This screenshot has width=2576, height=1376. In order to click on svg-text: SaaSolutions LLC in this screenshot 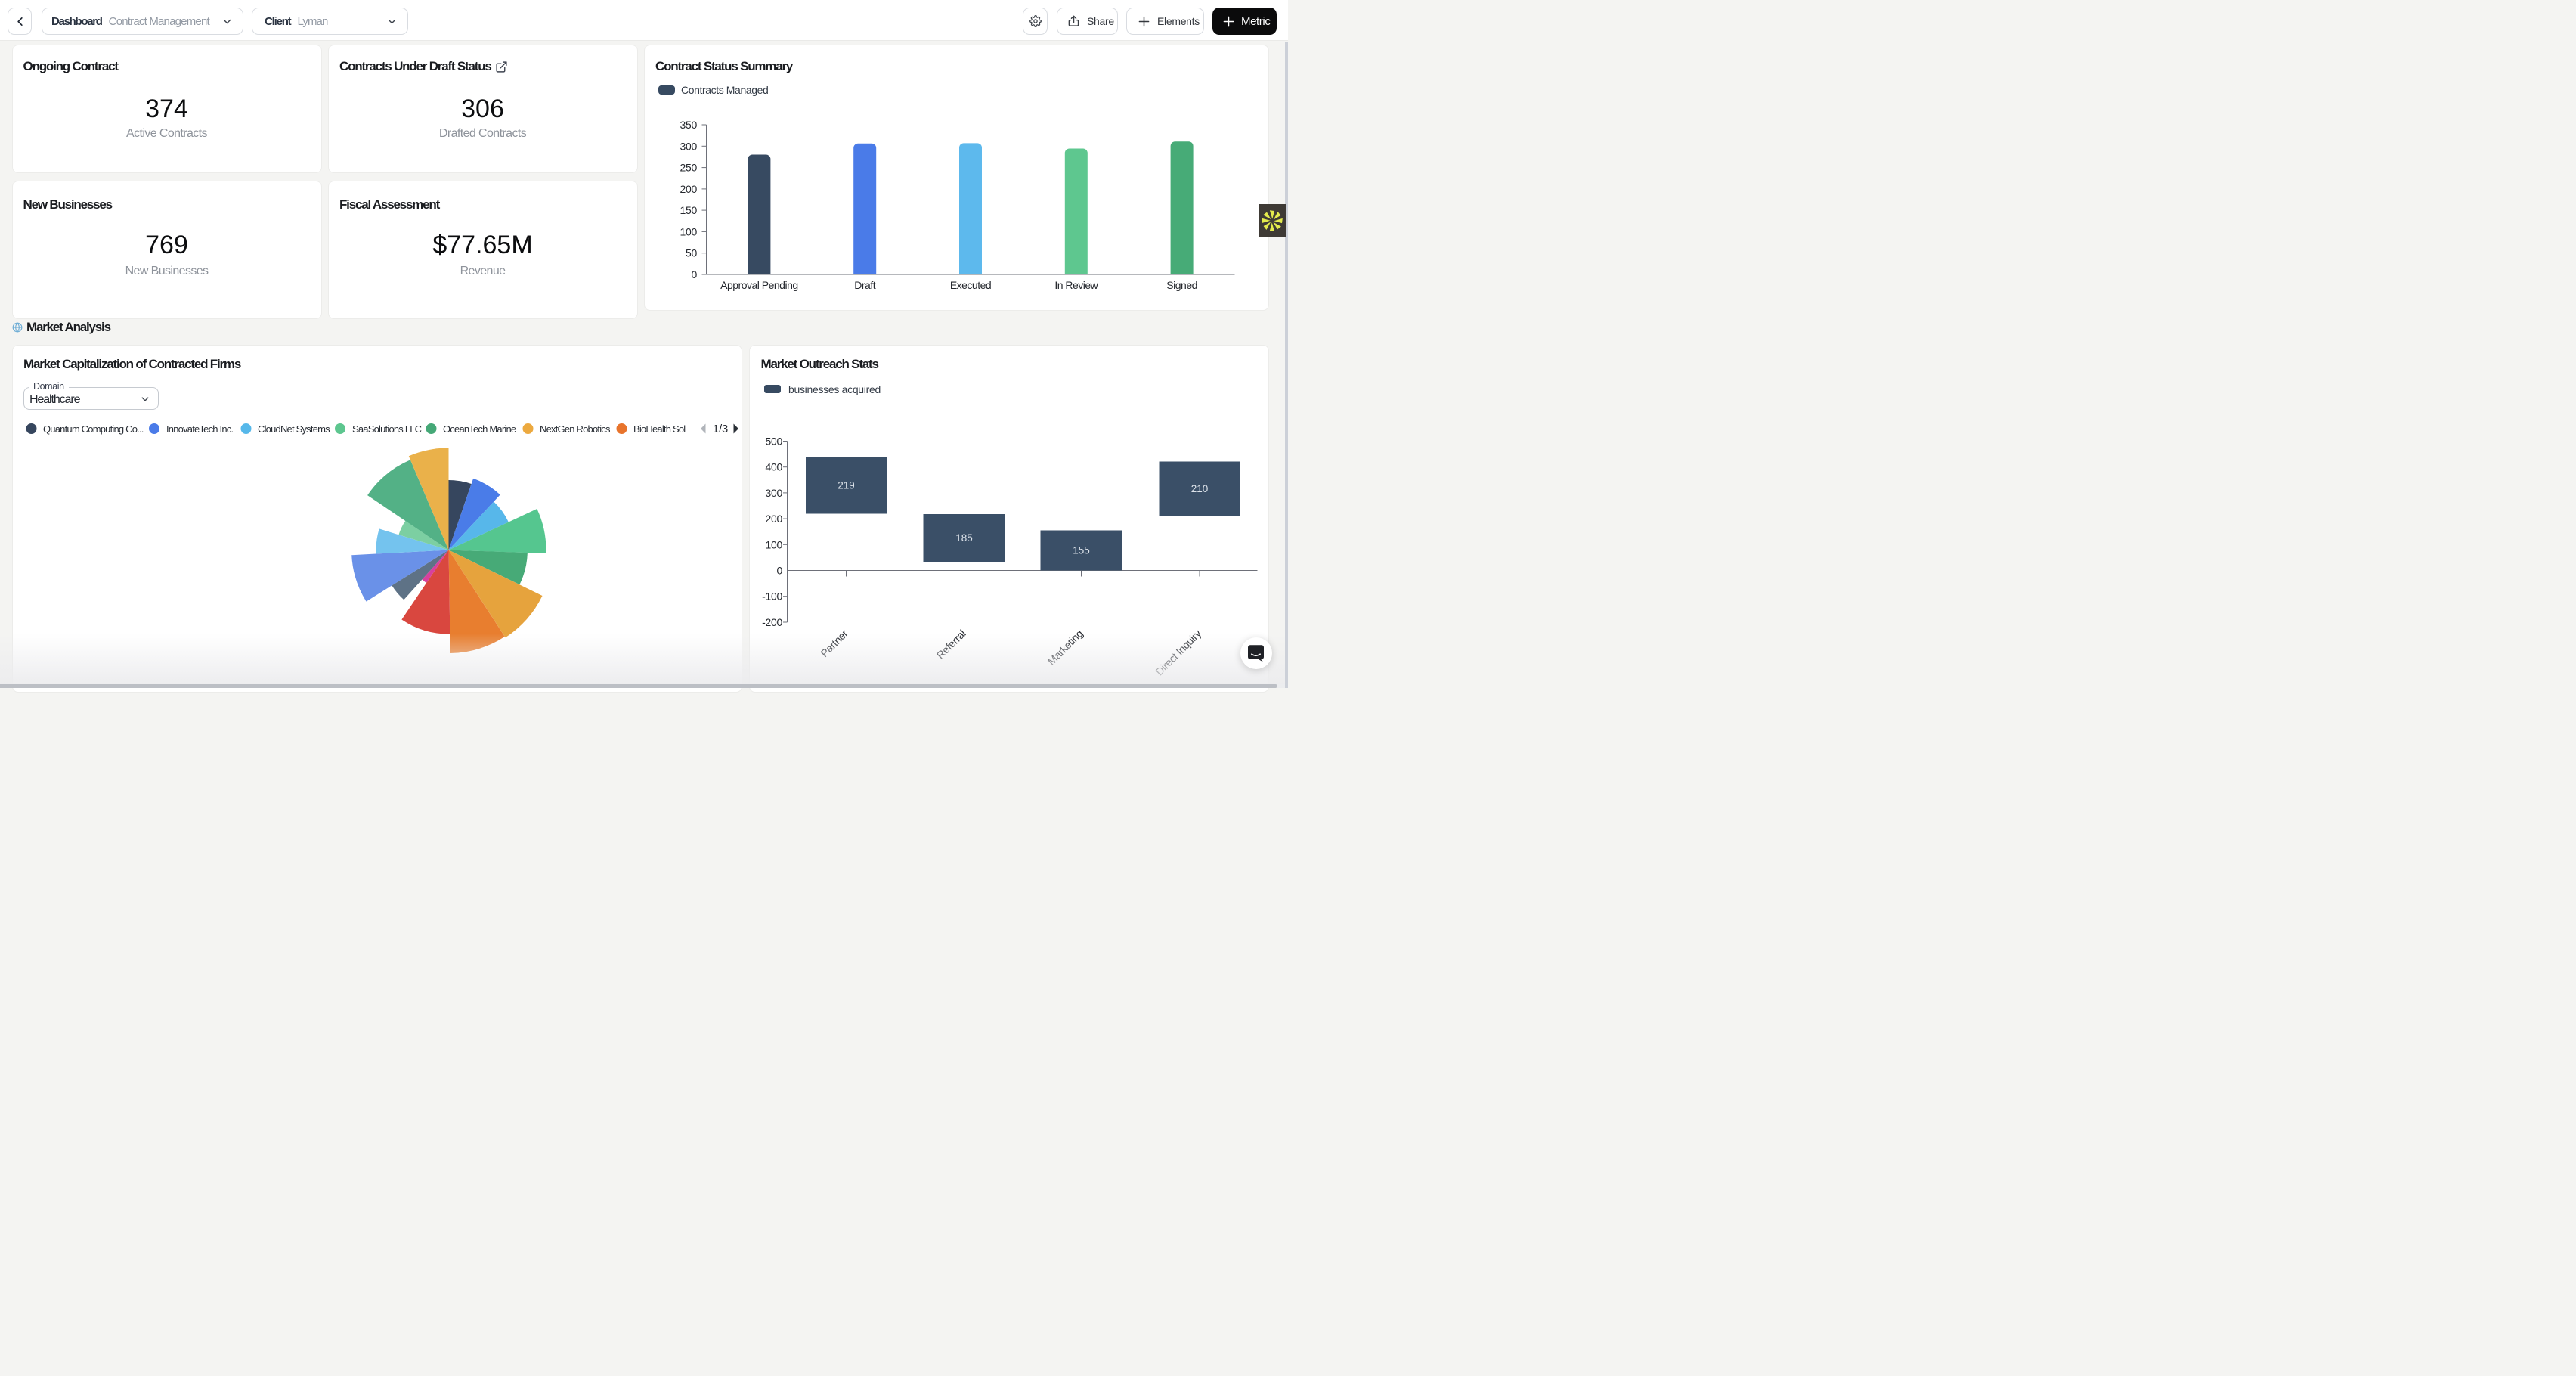, I will do `click(387, 429)`.